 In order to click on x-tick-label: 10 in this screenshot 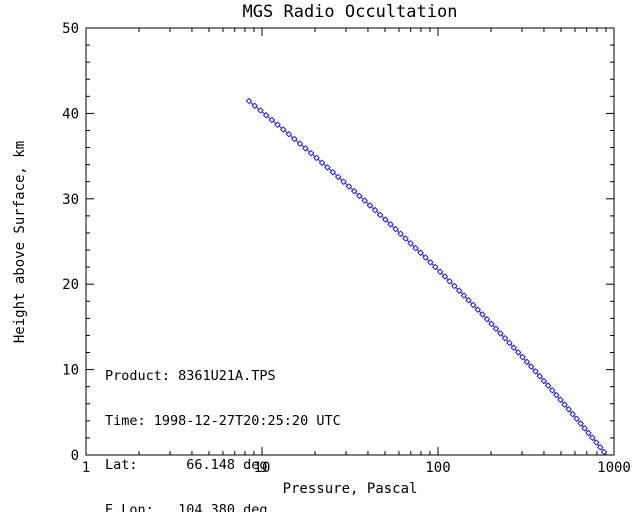, I will do `click(262, 468)`.